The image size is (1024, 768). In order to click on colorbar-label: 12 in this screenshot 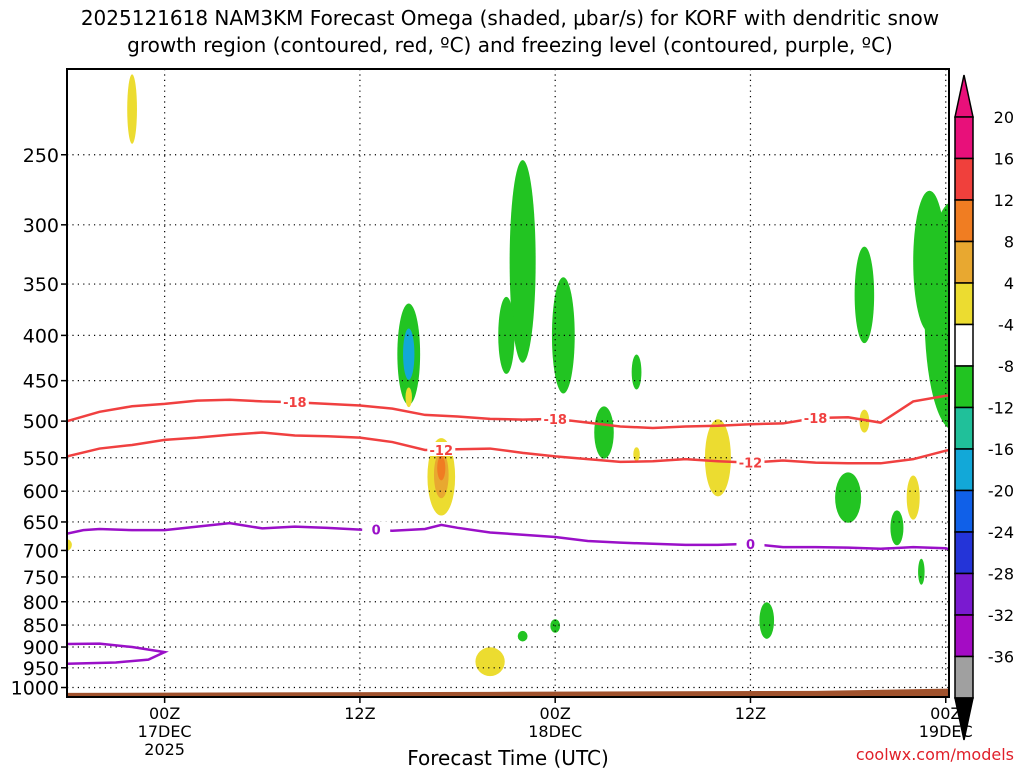, I will do `click(1004, 200)`.